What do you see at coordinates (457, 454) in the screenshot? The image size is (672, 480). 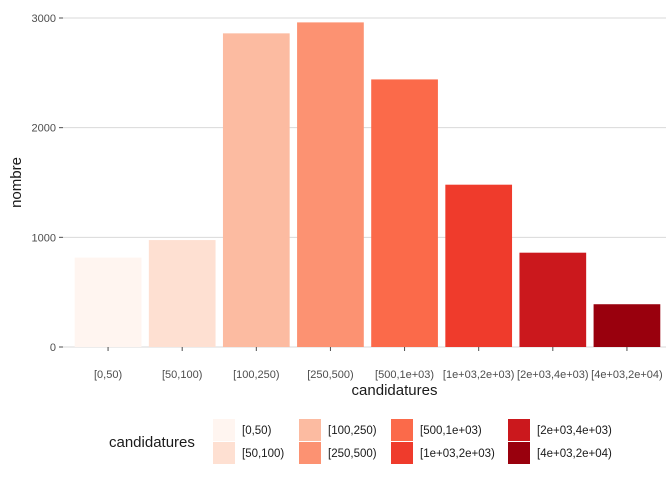 I see `legend-label: [1e+03,2e+03)` at bounding box center [457, 454].